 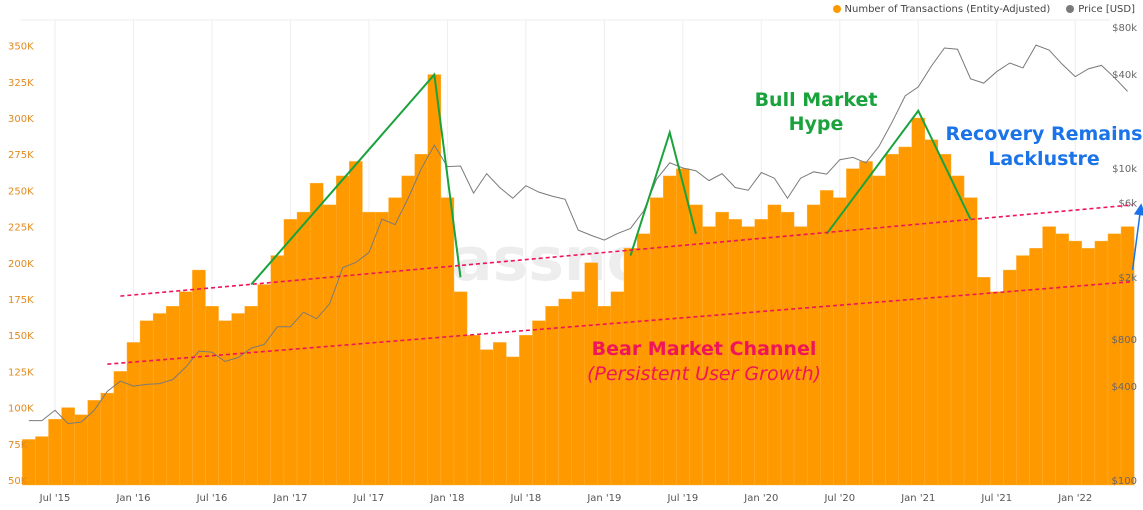 I want to click on recovery-label: Lacklustre, so click(x=1044, y=159).